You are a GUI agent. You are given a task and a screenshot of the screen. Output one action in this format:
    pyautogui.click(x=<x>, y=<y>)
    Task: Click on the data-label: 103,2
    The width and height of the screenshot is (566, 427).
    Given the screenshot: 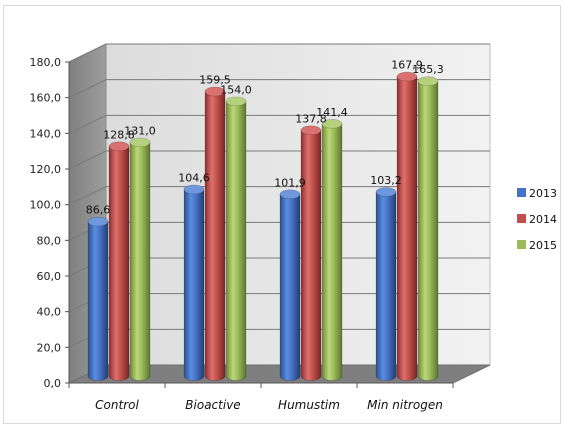 What is the action you would take?
    pyautogui.click(x=386, y=180)
    